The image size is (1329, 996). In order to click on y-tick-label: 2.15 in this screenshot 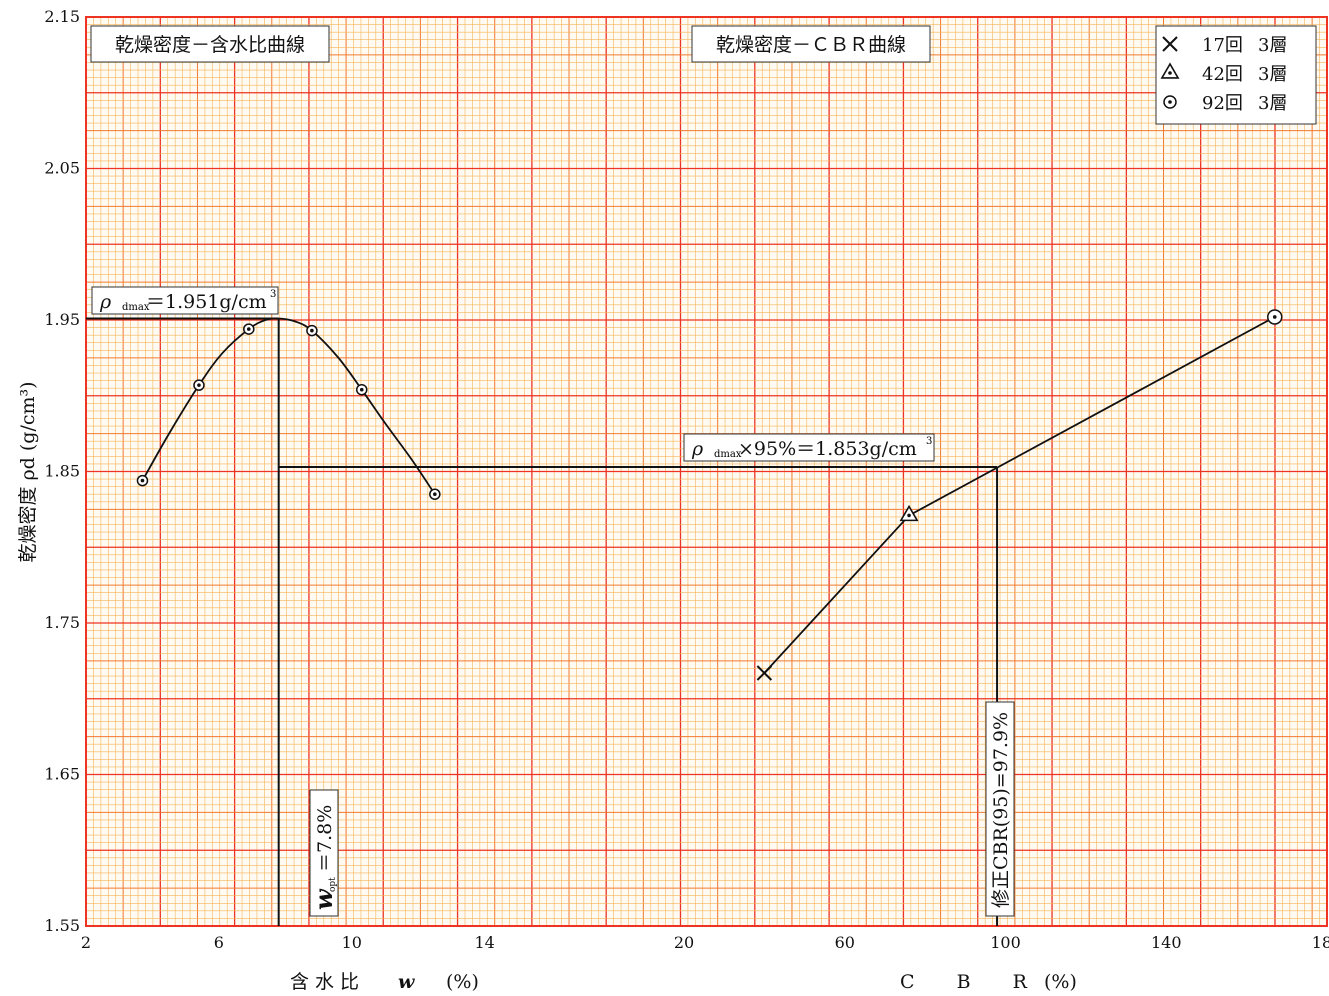, I will do `click(62, 16)`.